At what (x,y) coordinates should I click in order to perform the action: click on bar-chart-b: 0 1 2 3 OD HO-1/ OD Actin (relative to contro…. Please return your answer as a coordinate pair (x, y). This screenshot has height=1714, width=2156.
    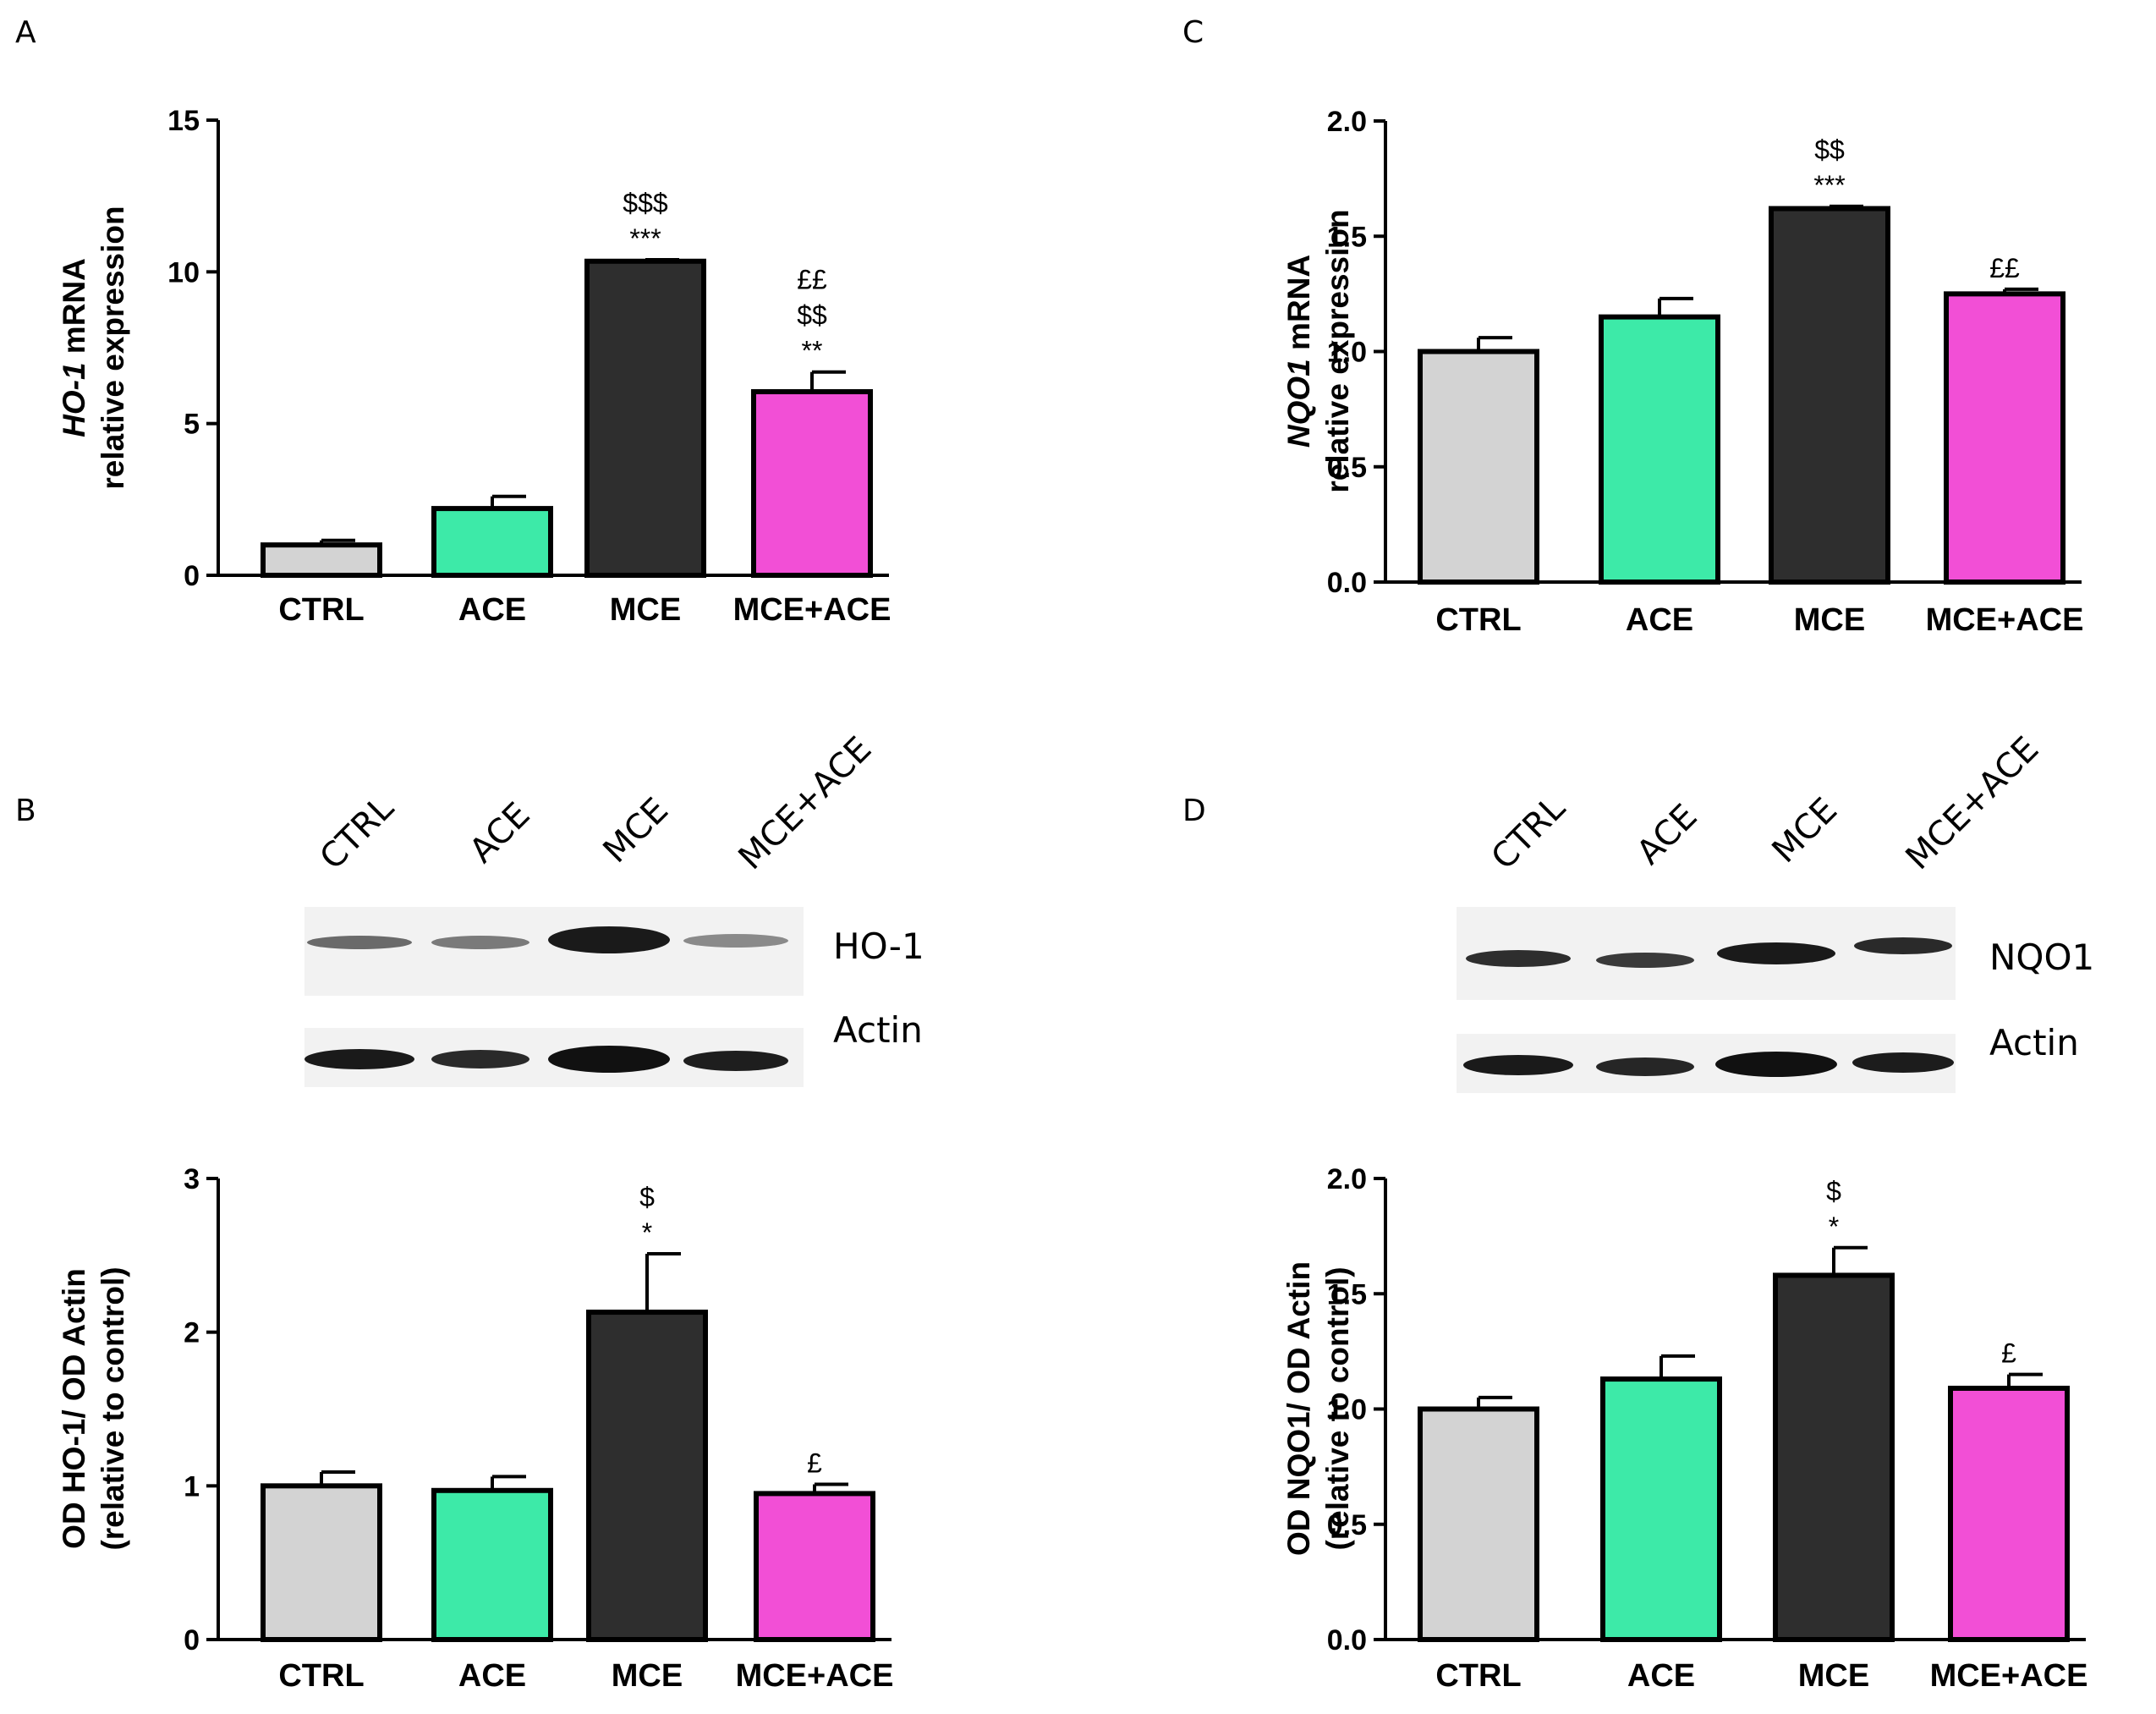
    Looking at the image, I should click on (475, 1429).